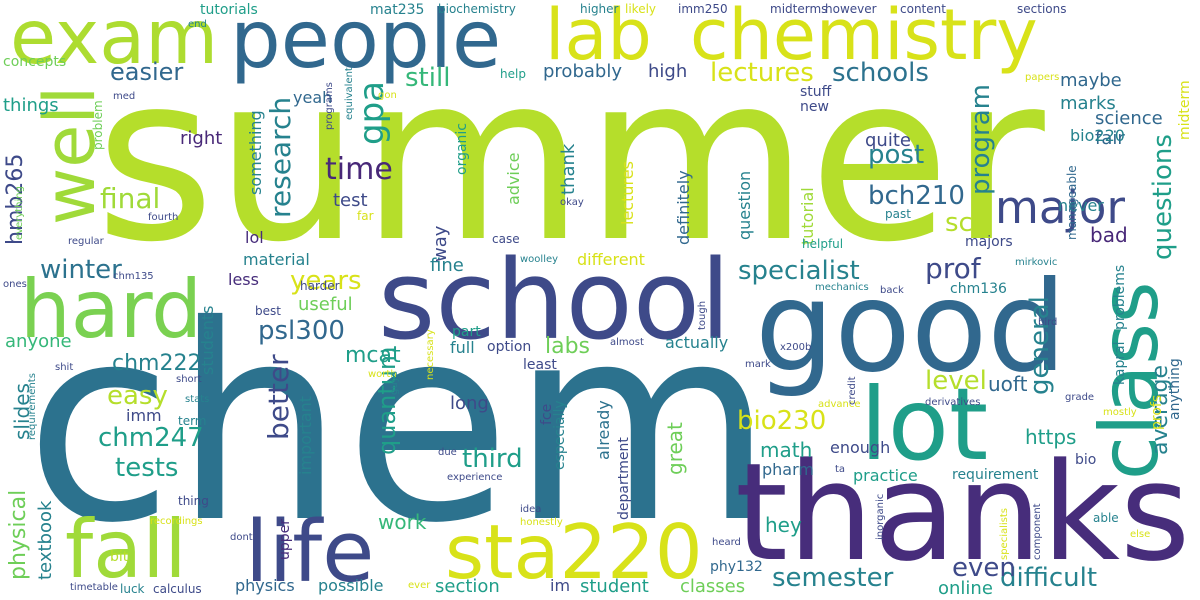 This screenshot has width=1200, height=600. What do you see at coordinates (1004, 533) in the screenshot?
I see `word-specialists: specialists` at bounding box center [1004, 533].